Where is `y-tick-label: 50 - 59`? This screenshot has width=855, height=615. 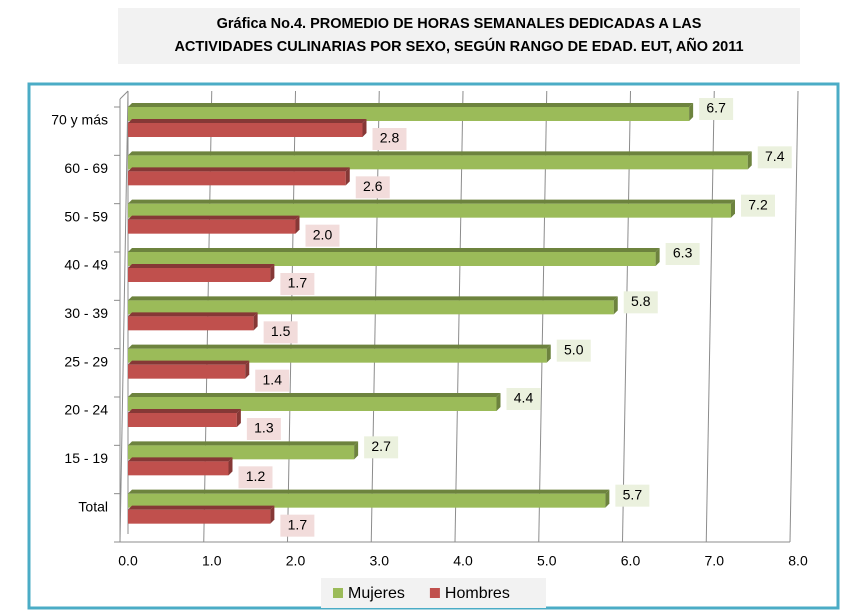
y-tick-label: 50 - 59 is located at coordinates (86, 216).